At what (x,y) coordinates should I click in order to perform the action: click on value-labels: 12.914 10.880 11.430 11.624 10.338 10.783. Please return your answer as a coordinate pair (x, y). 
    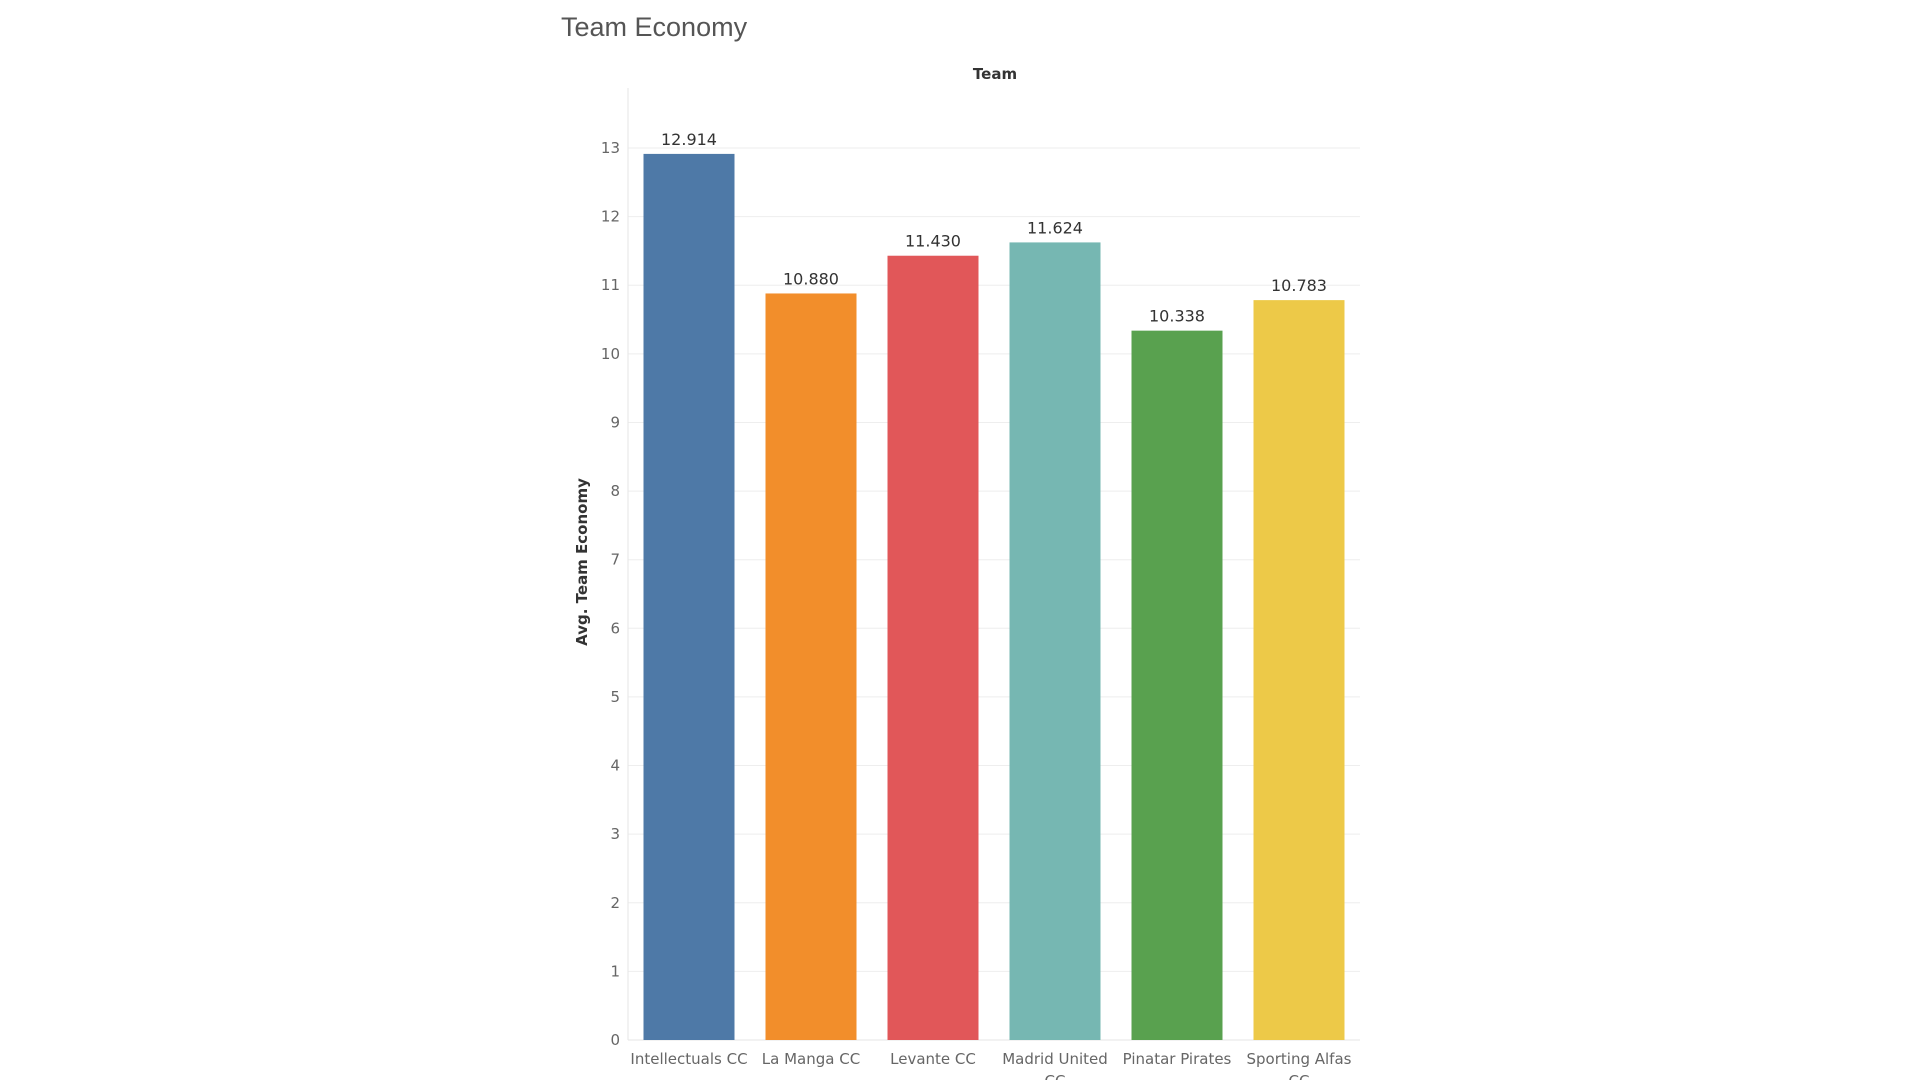
    Looking at the image, I should click on (994, 228).